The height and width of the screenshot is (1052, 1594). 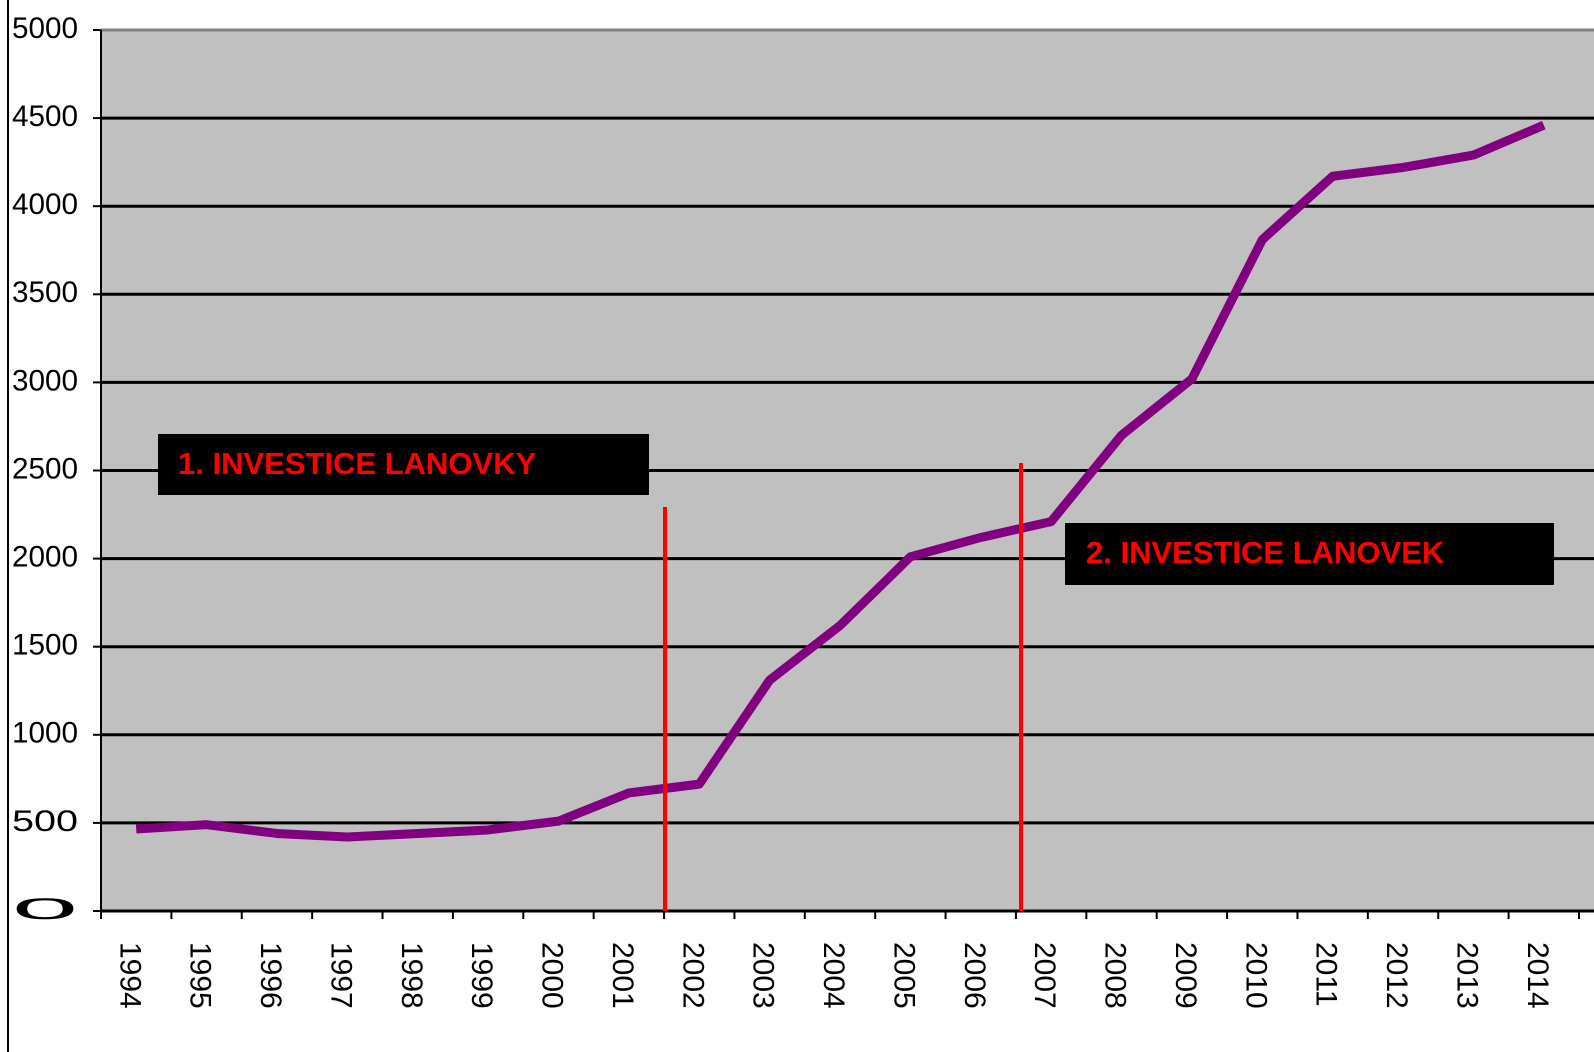 What do you see at coordinates (411, 975) in the screenshot?
I see `x-tick-label: 1998` at bounding box center [411, 975].